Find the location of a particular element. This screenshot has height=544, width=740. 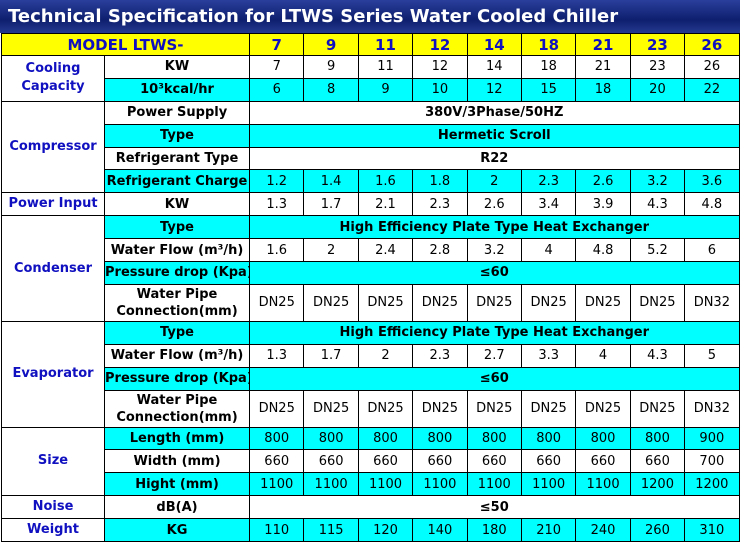

group-label: Weight is located at coordinates (53, 530).